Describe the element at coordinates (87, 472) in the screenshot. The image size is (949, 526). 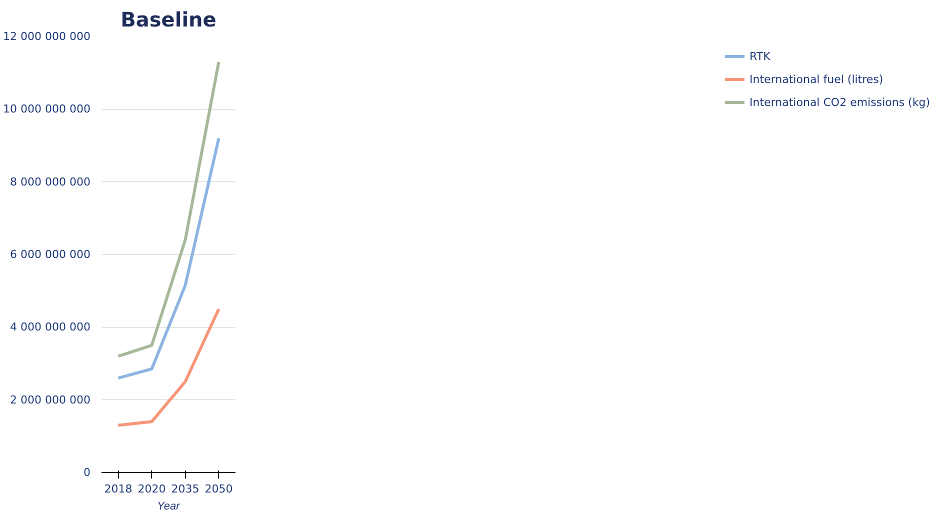
I see `y-tick-label: 0` at that location.